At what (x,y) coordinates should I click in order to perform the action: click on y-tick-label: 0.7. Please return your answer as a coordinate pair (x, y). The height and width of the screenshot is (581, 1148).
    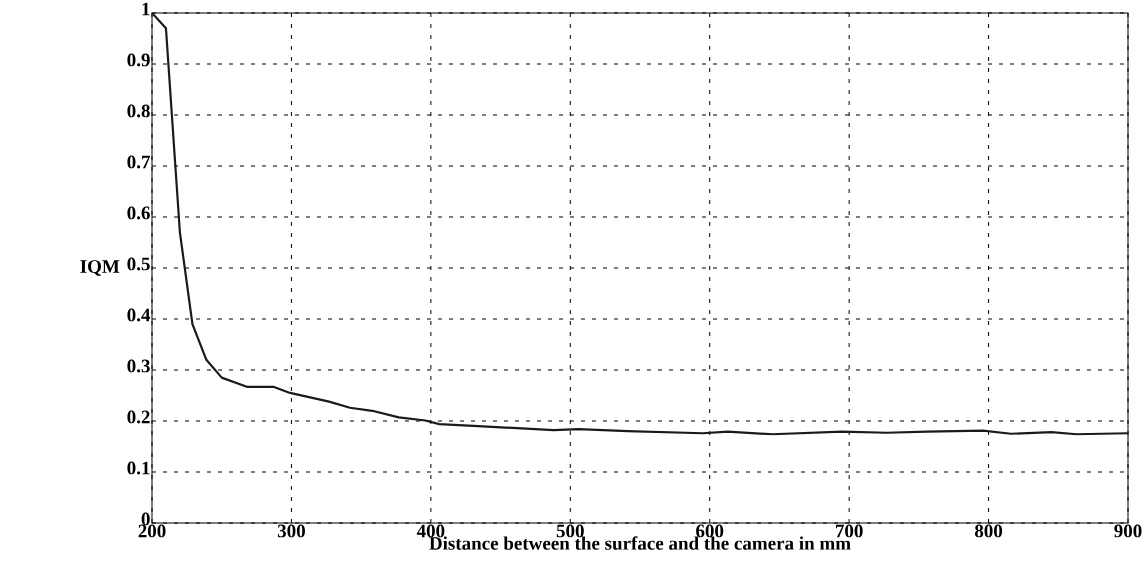
    Looking at the image, I should click on (138, 162).